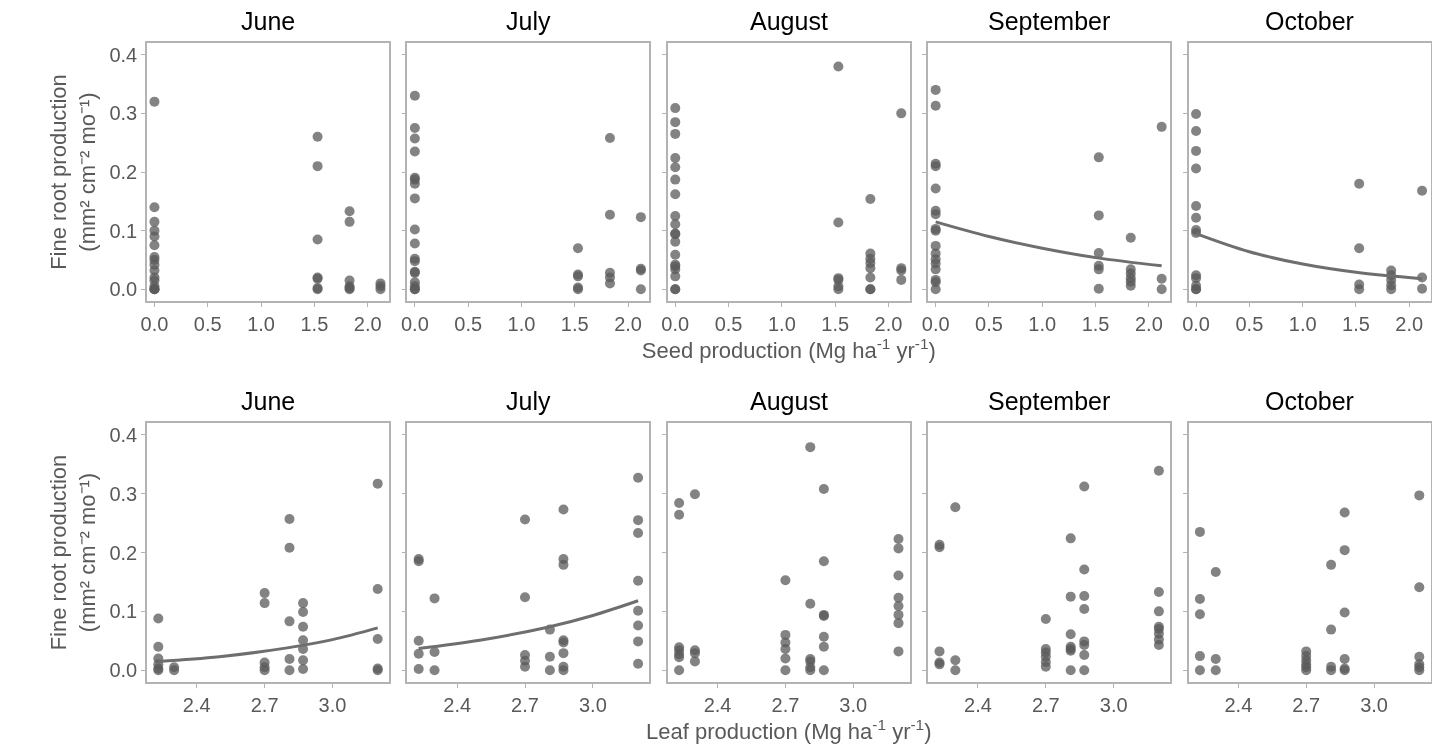  Describe the element at coordinates (788, 348) in the screenshot. I see `x-axis-title: Seed production (Mg ha$^{-1}$ yr$^{-1}$)` at that location.